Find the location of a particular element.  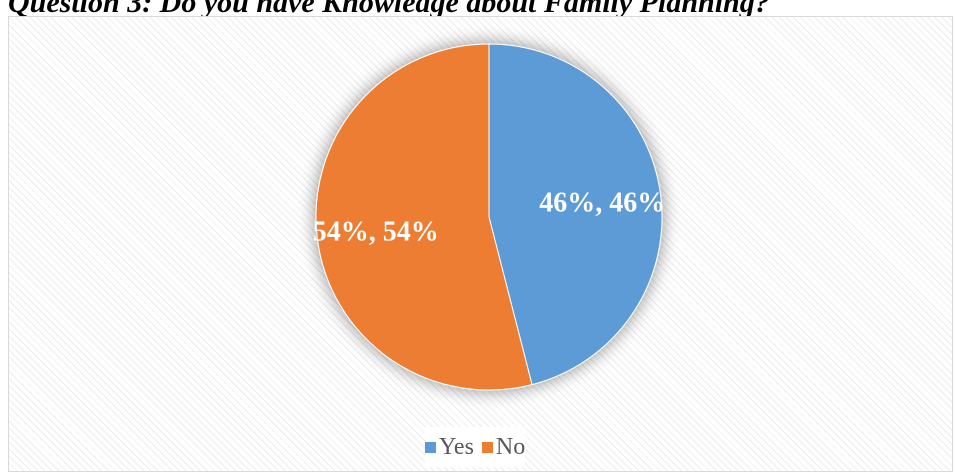

legend-label-yes: Yes is located at coordinates (456, 446).